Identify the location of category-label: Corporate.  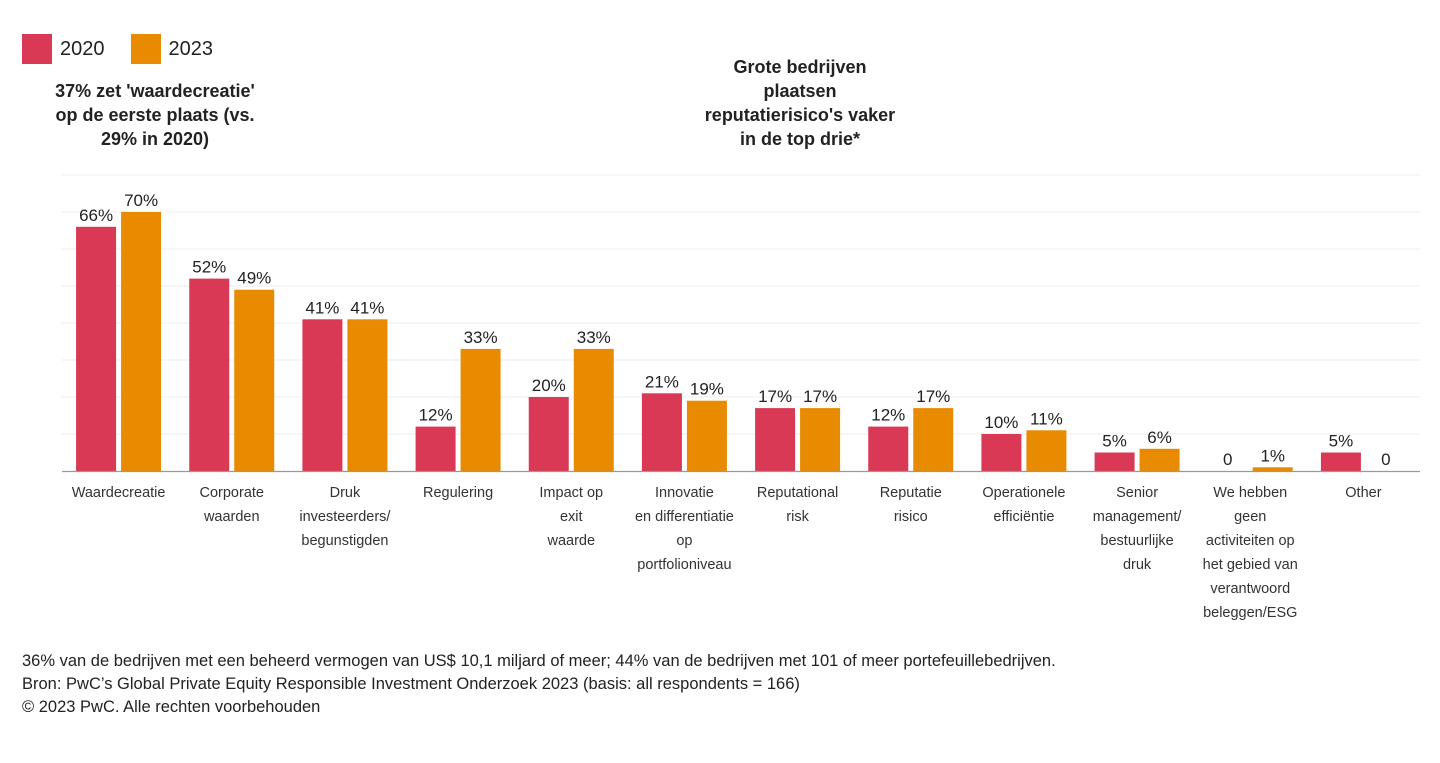
(232, 493).